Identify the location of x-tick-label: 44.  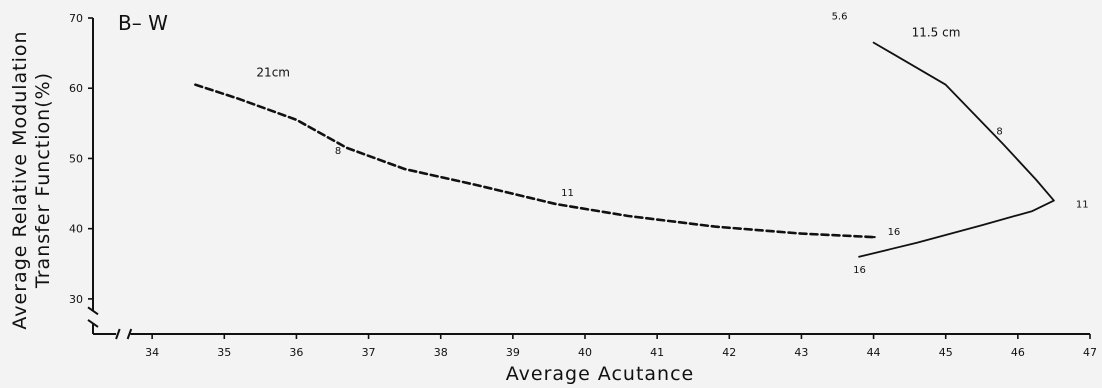
(874, 352).